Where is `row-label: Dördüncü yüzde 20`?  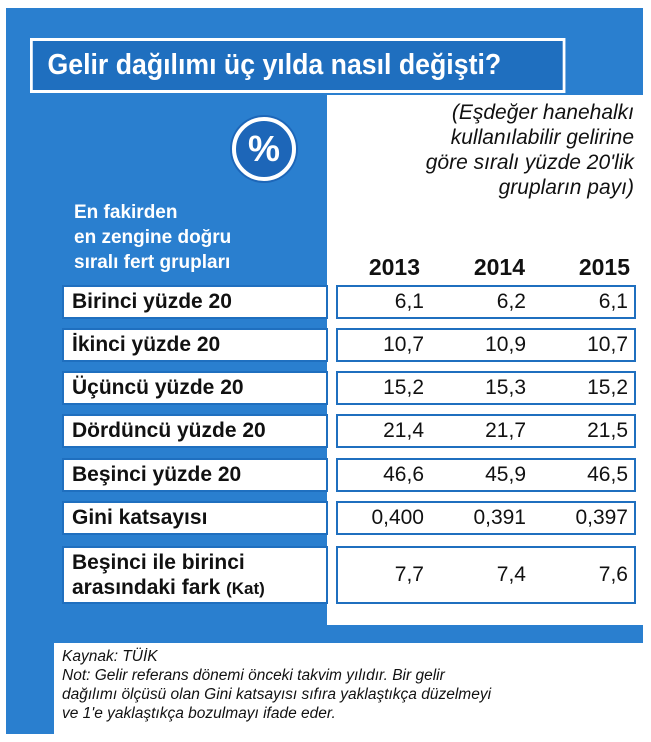 row-label: Dördüncü yüzde 20 is located at coordinates (195, 431).